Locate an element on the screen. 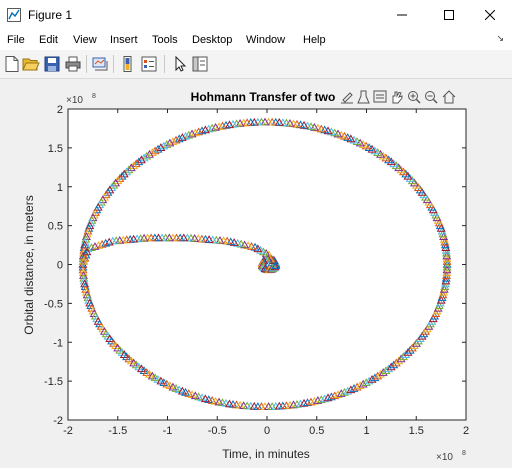  brush-icon is located at coordinates (363, 97).